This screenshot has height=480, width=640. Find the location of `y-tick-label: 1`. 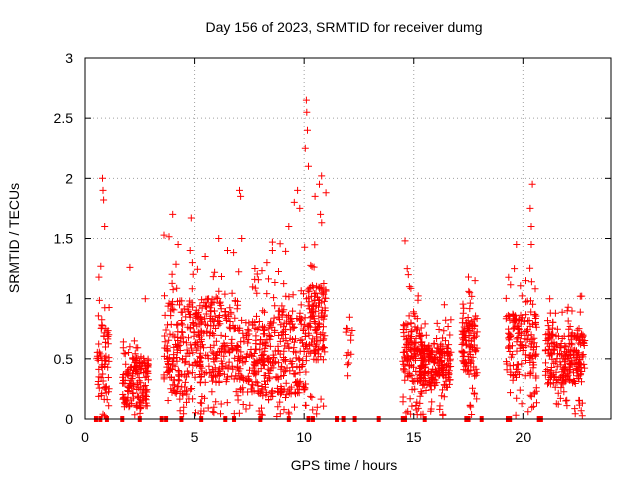

y-tick-label: 1 is located at coordinates (69, 299).